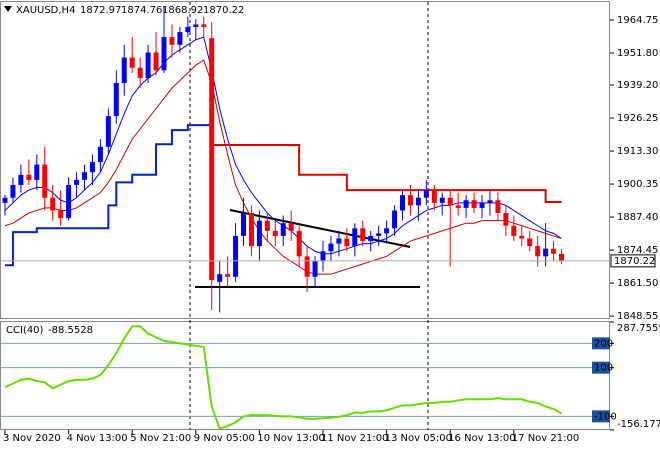 This screenshot has width=660, height=450. I want to click on current-price: 1870.22, so click(634, 261).